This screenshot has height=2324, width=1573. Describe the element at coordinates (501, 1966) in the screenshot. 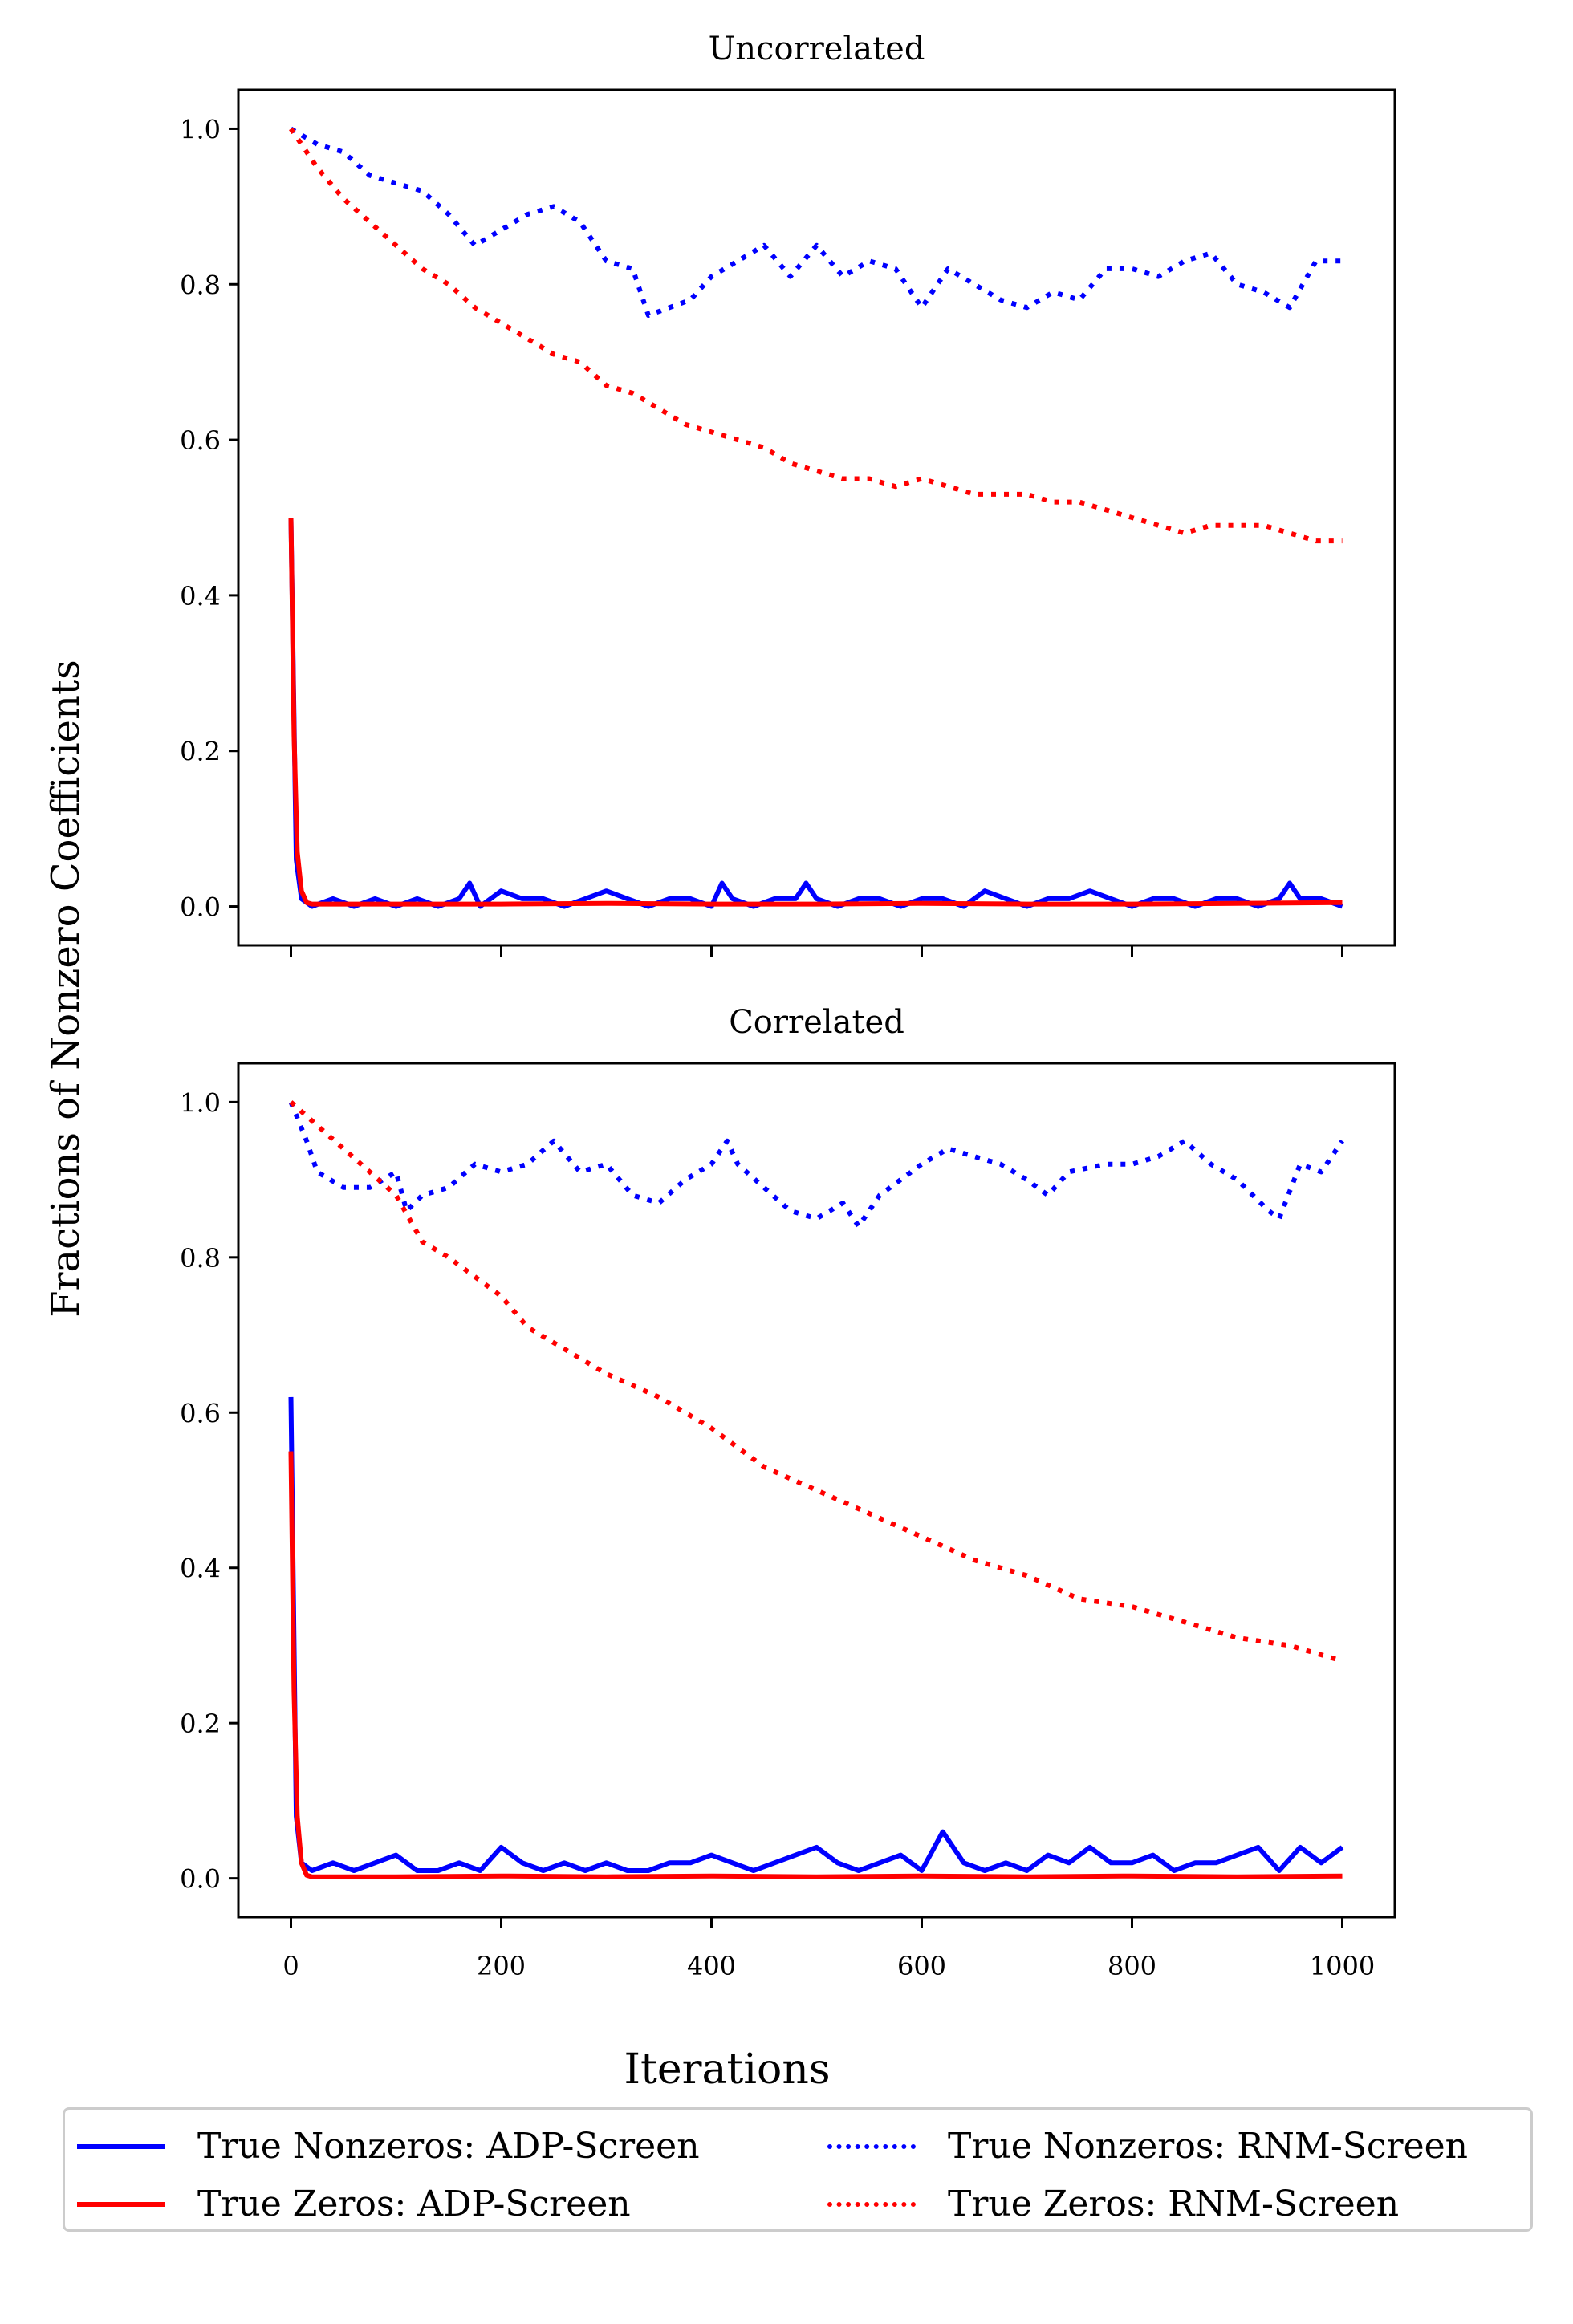

I see `x-tick-label: 200` at that location.